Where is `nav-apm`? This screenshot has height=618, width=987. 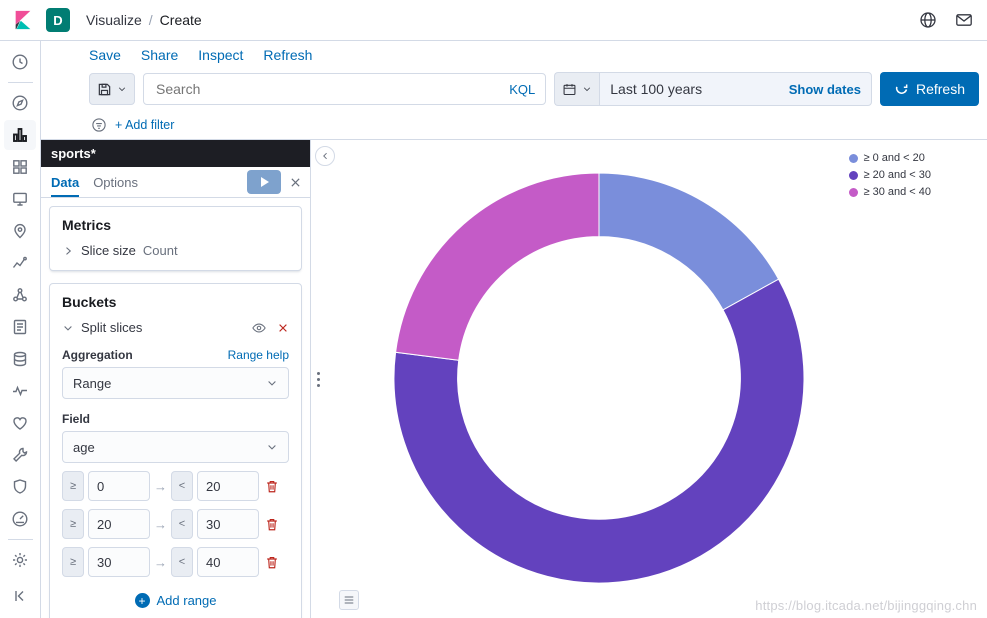 nav-apm is located at coordinates (20, 391).